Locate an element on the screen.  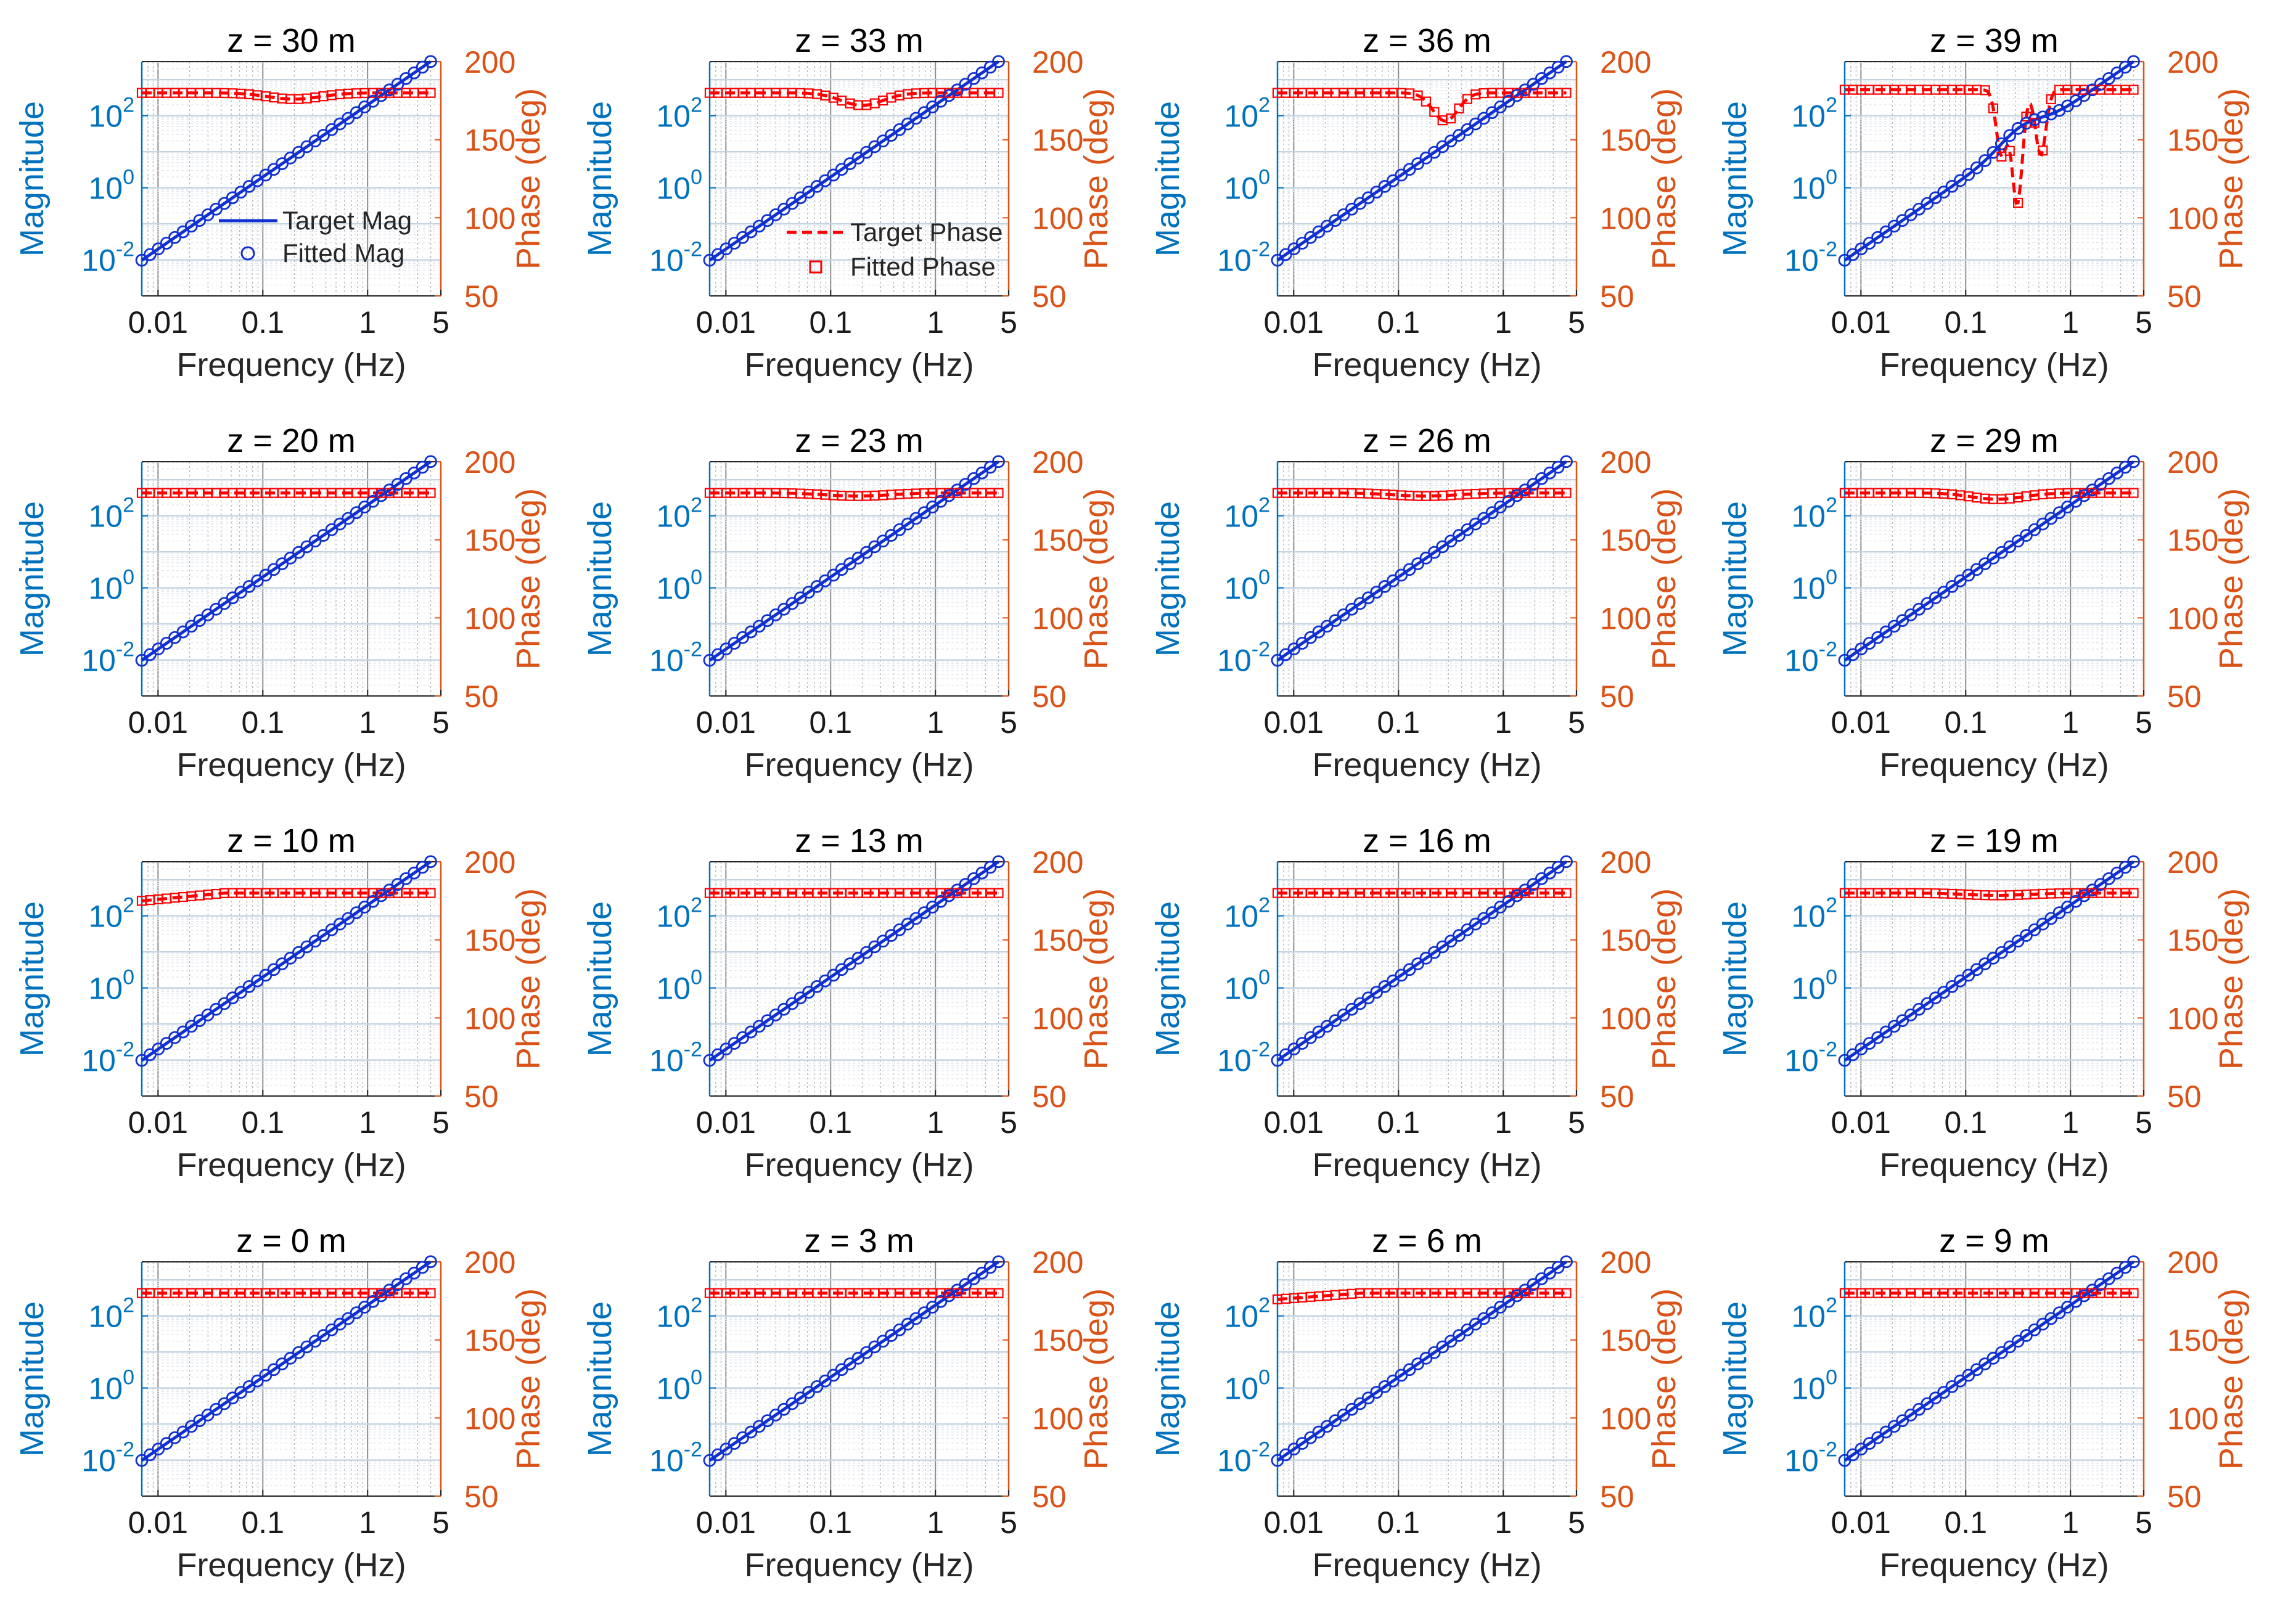
subplot-title: z = 33 m is located at coordinates (859, 40).